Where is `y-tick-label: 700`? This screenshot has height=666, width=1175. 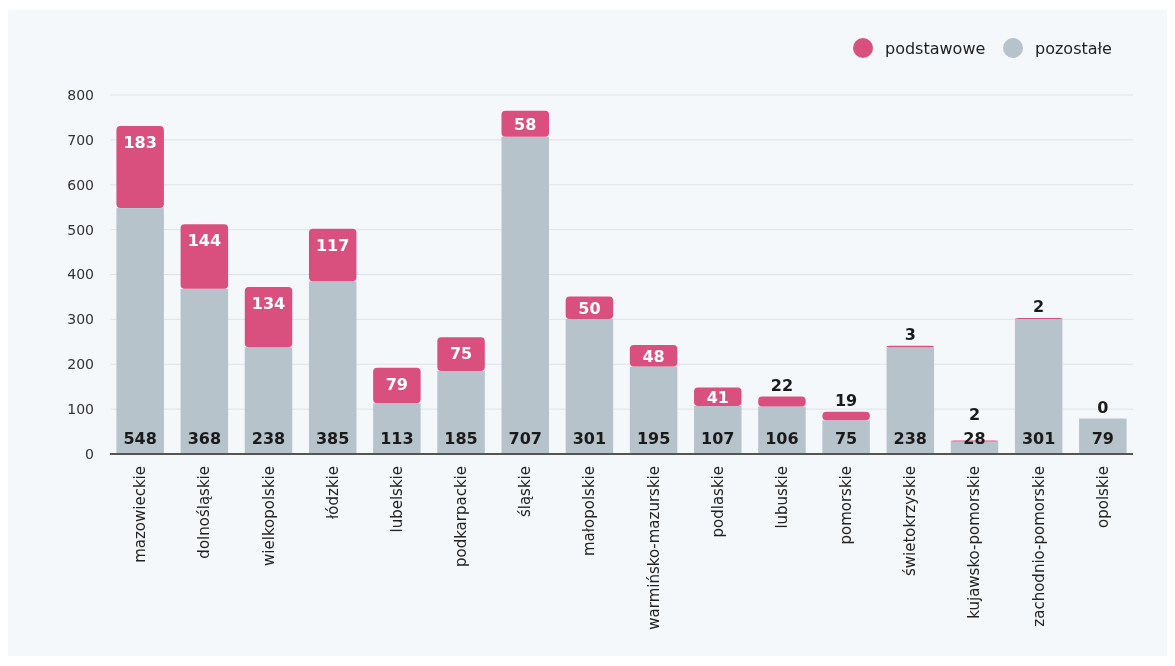
y-tick-label: 700 is located at coordinates (80, 139).